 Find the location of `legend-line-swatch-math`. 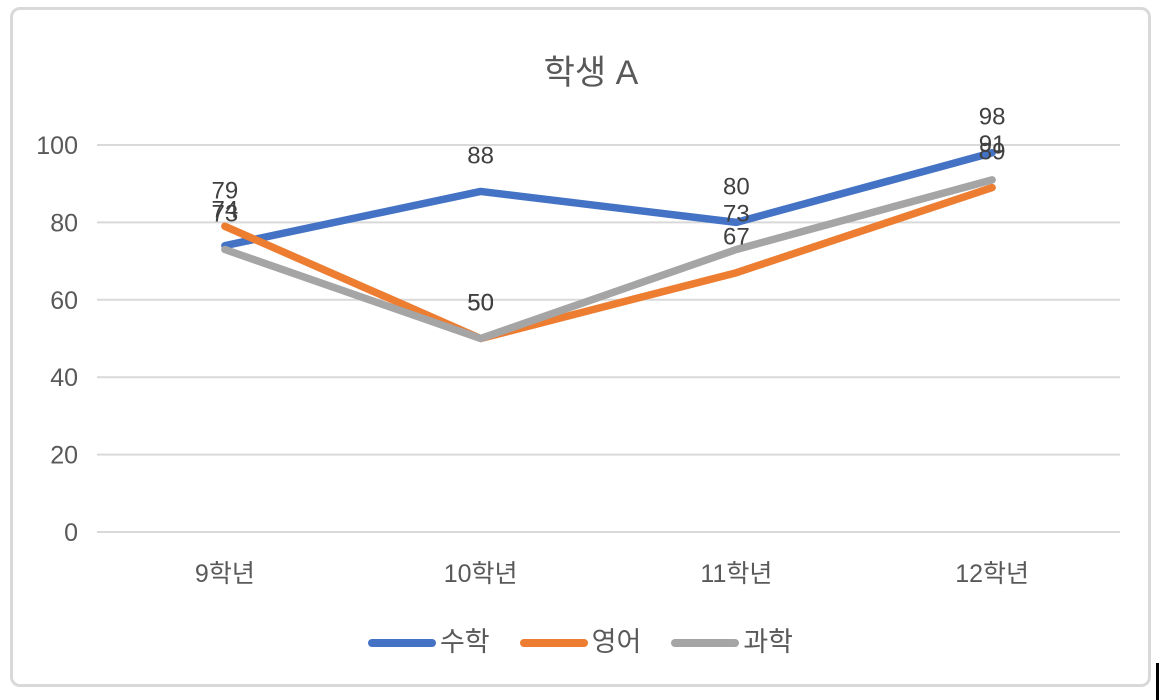

legend-line-swatch-math is located at coordinates (401, 642).